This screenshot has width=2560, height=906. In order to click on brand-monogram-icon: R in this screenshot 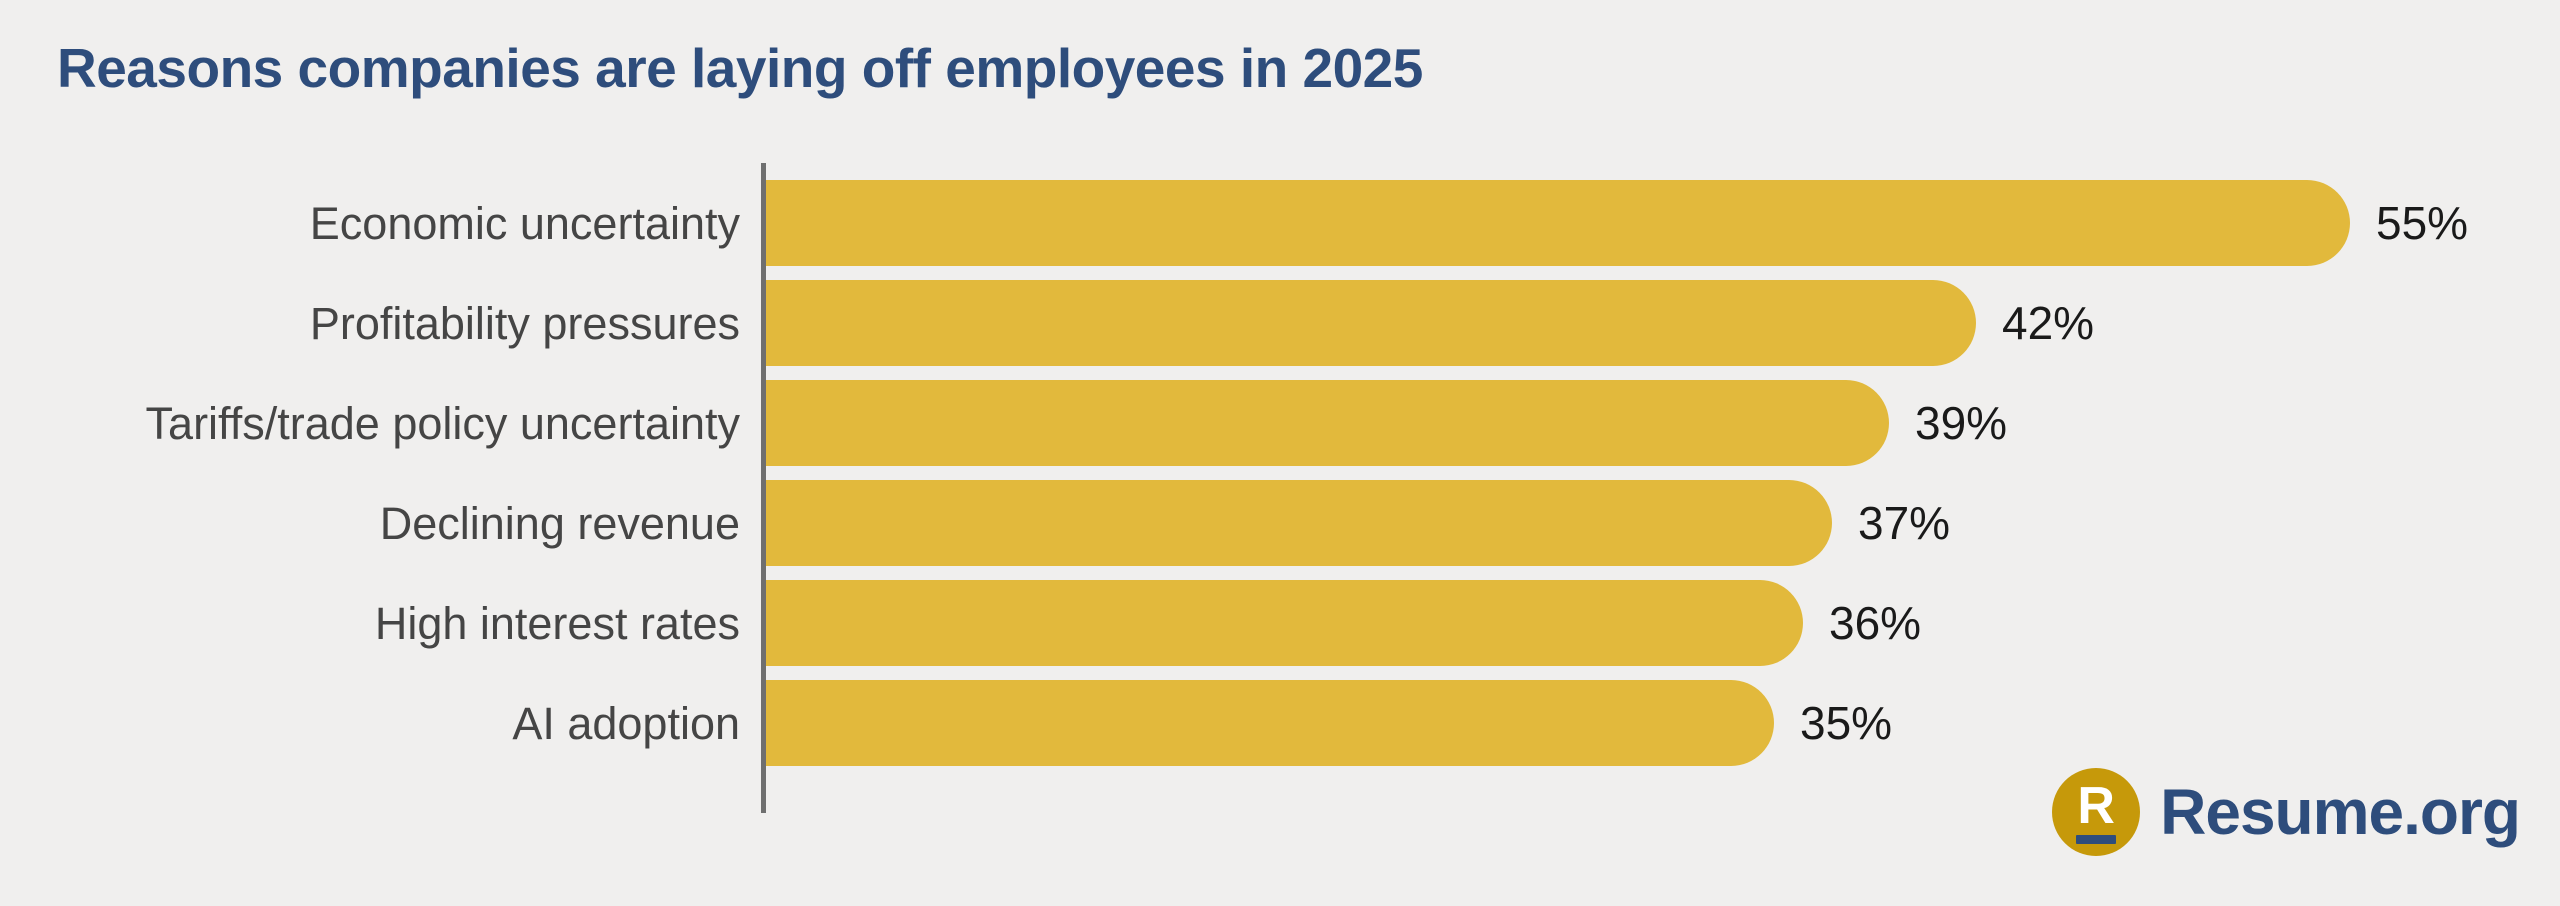, I will do `click(2096, 812)`.